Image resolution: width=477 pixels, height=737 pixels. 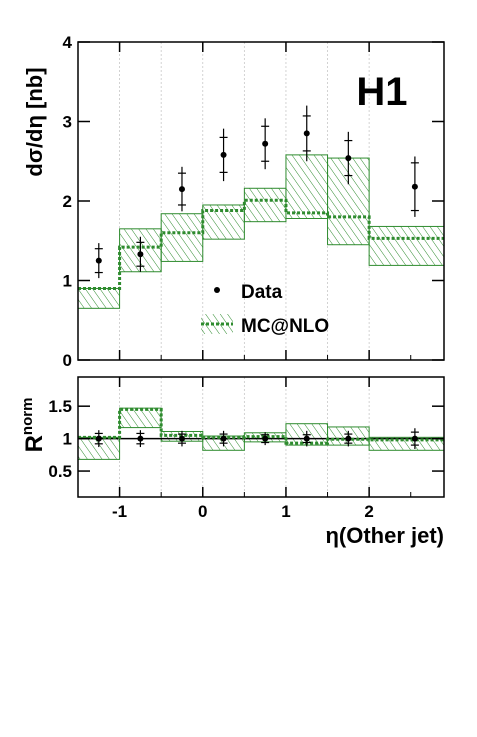 I want to click on y-tick-label: 1.5, so click(x=60, y=406).